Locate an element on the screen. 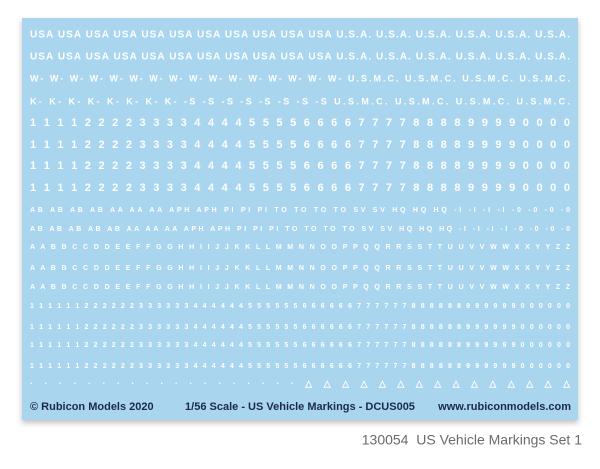 This screenshot has height=469, width=600. footer-left: © Rubicon Models 2020 is located at coordinates (92, 407).